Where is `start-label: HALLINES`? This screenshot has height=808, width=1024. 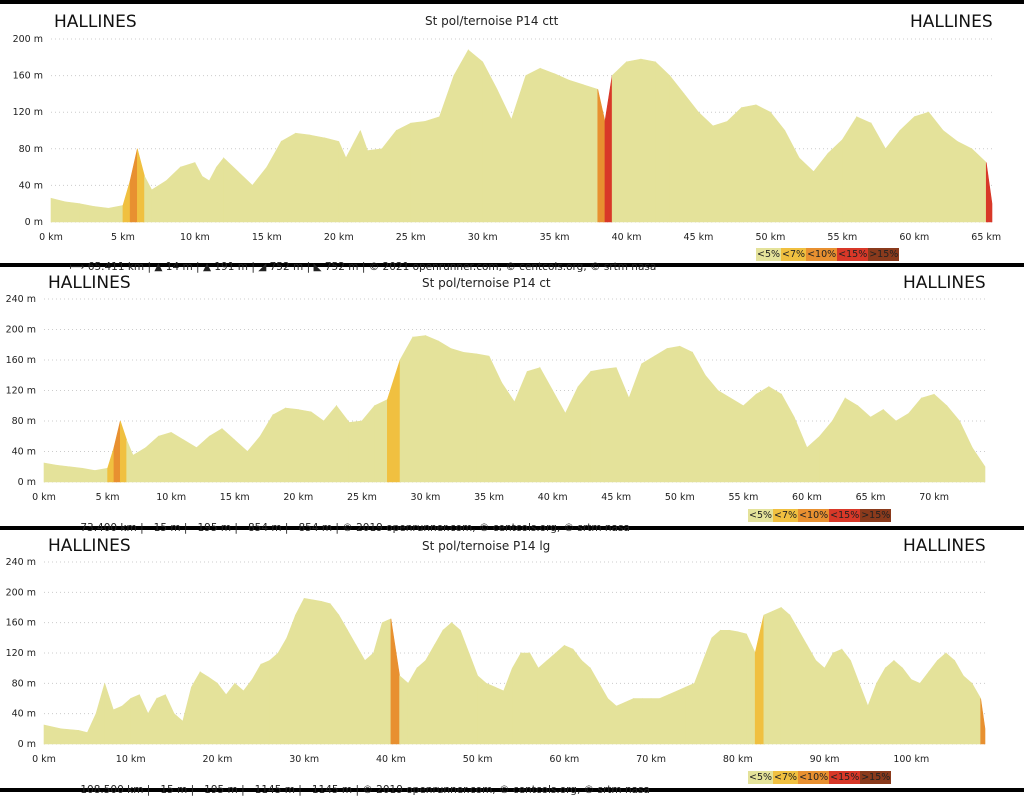 start-label: HALLINES is located at coordinates (89, 283).